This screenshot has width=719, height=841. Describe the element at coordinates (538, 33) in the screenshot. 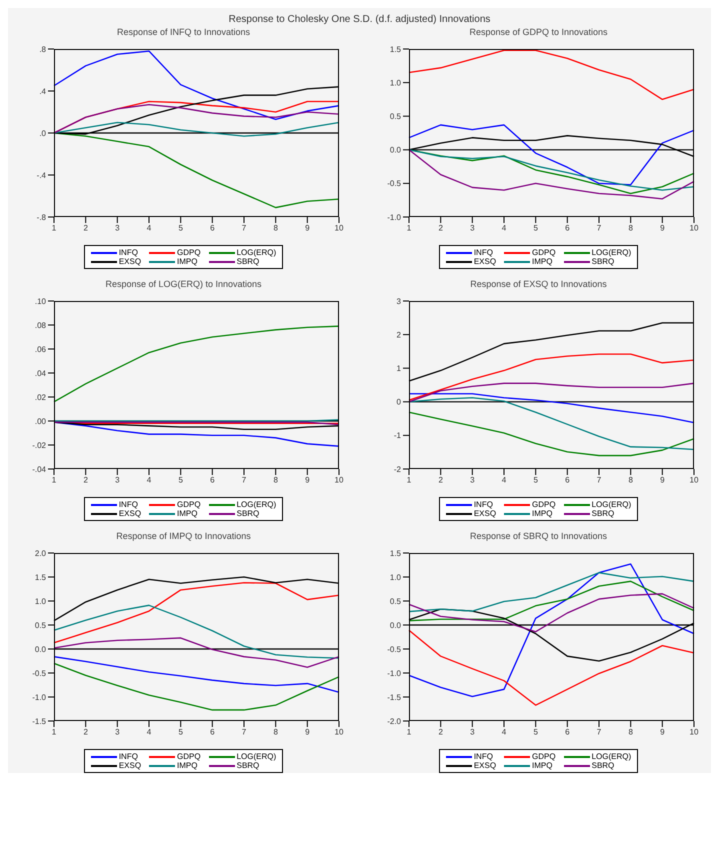

I see `chart-title: Response of GDPQ to Innovations` at that location.